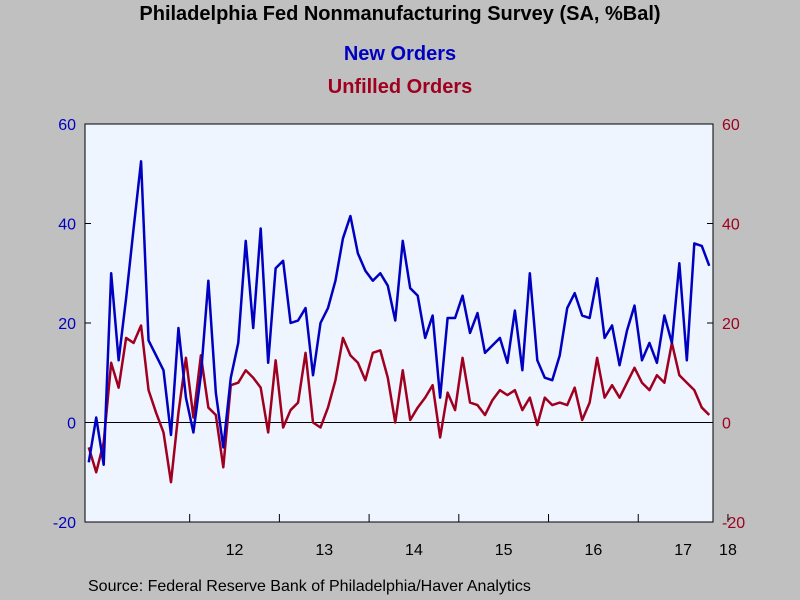 The height and width of the screenshot is (600, 800). What do you see at coordinates (683, 550) in the screenshot?
I see `x-tick-label: 17` at bounding box center [683, 550].